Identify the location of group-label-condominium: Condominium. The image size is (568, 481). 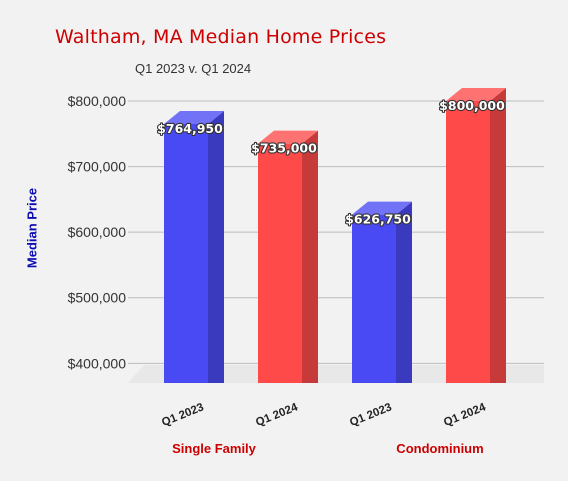
(440, 448).